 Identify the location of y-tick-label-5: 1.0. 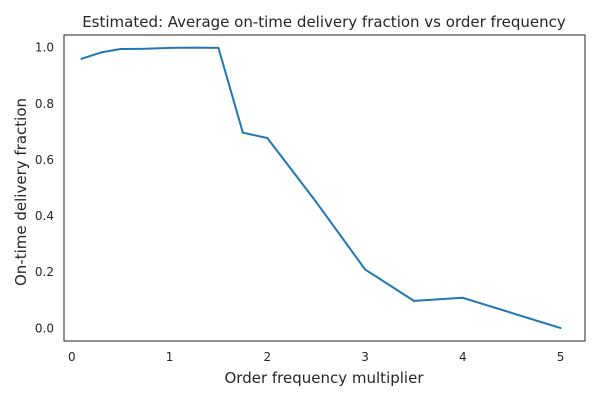
(44, 48).